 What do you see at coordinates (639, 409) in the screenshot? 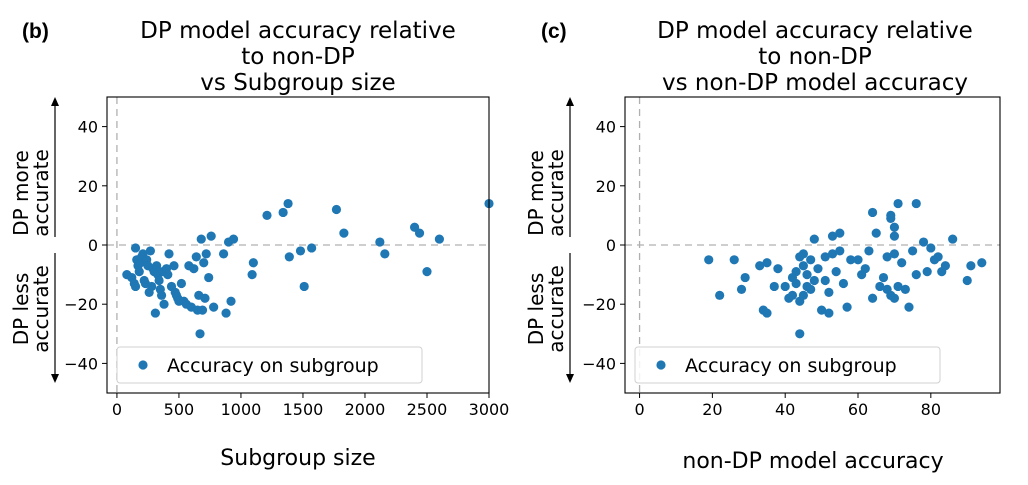
I see `x-tick-label: 0` at bounding box center [639, 409].